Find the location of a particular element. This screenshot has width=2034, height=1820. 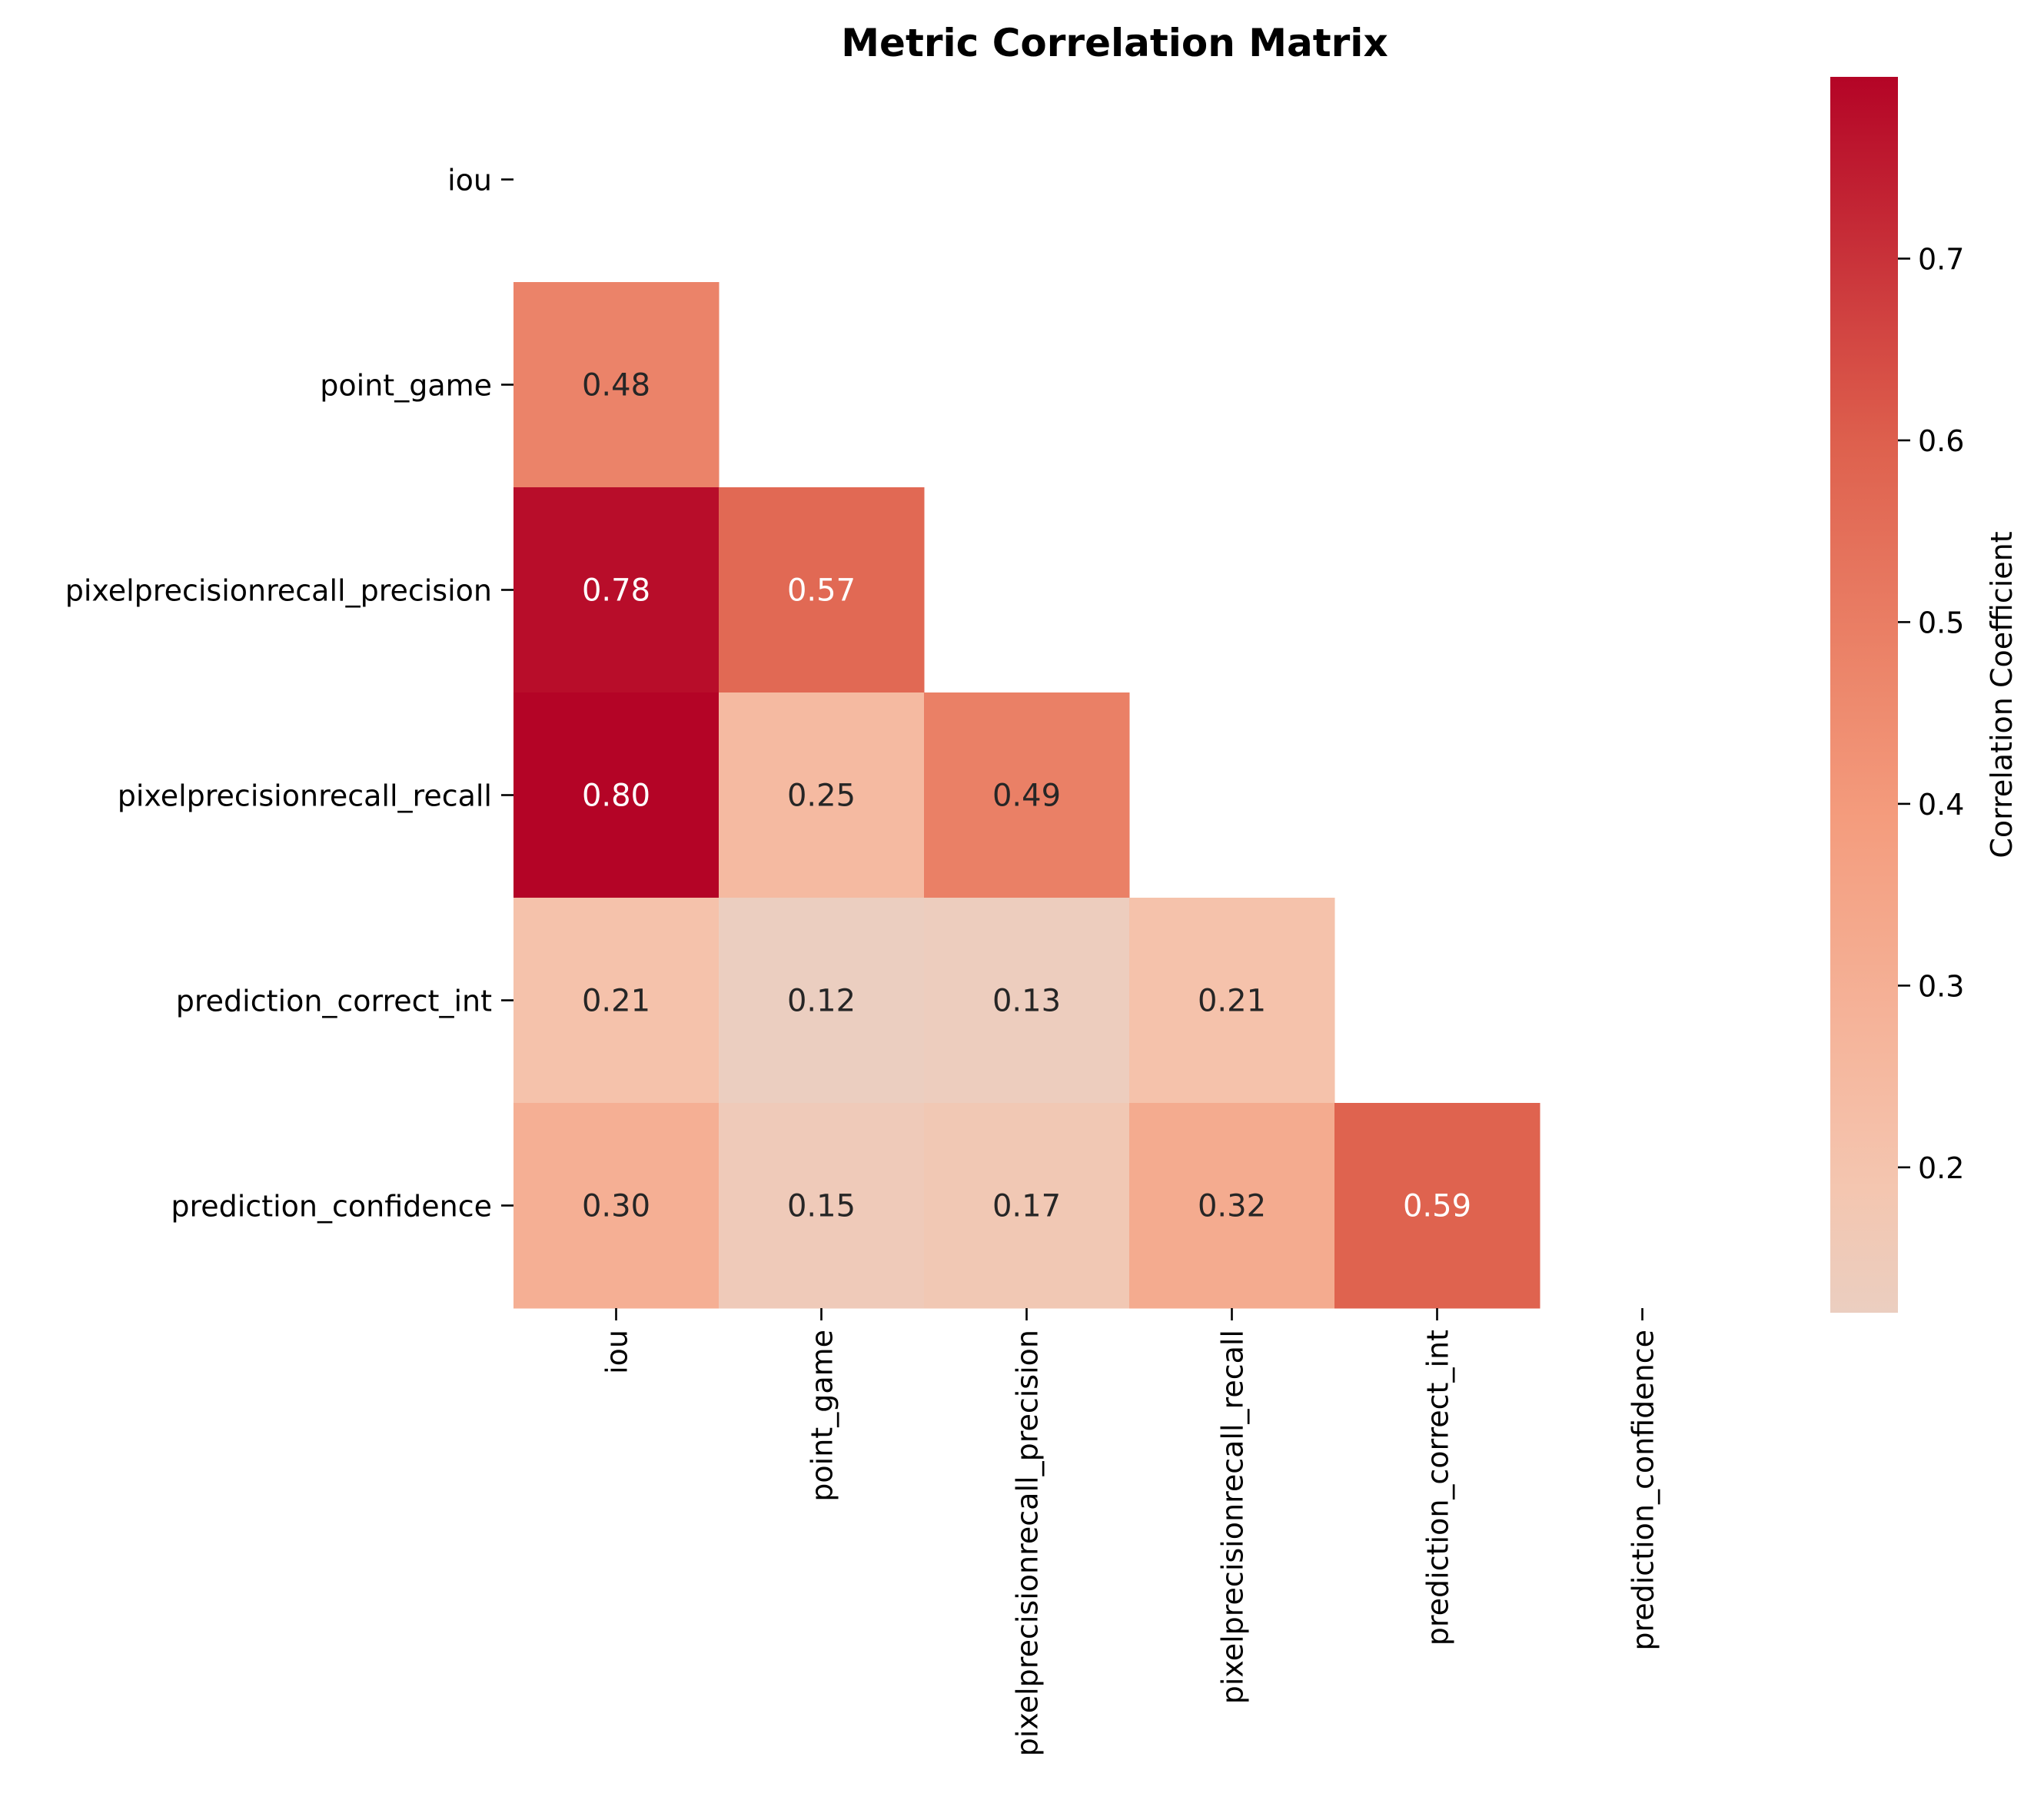

heatmap-cell-r4-c2 is located at coordinates (1027, 1001).